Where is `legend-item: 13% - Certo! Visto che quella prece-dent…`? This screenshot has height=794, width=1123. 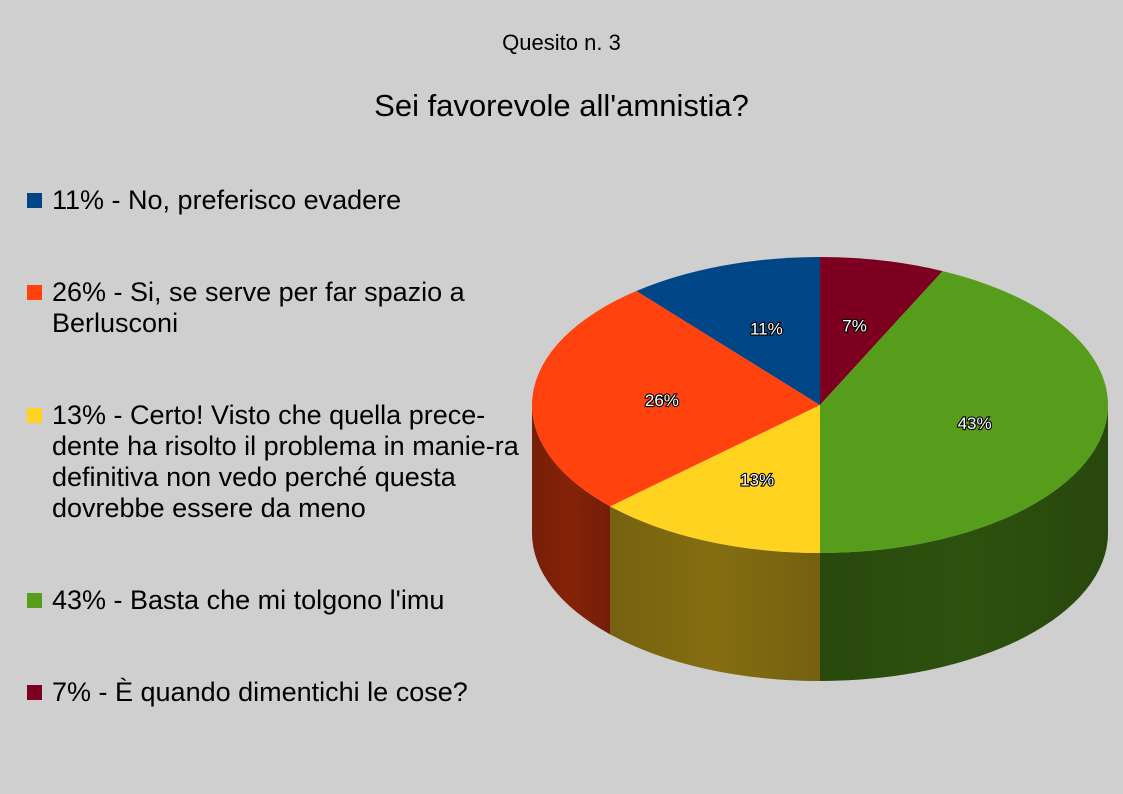 legend-item: 13% - Certo! Visto che quella prece-dent… is located at coordinates (274, 462).